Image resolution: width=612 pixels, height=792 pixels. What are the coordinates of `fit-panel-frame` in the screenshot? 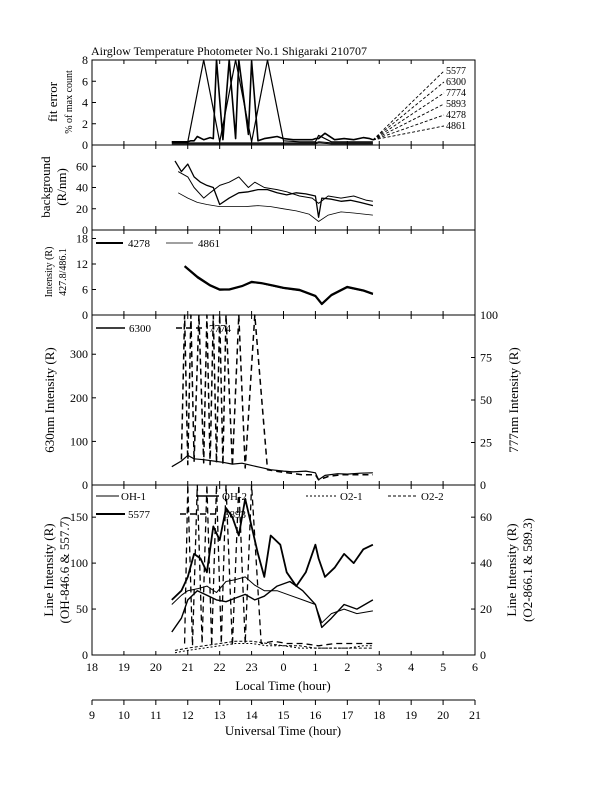 It's located at (283, 102).